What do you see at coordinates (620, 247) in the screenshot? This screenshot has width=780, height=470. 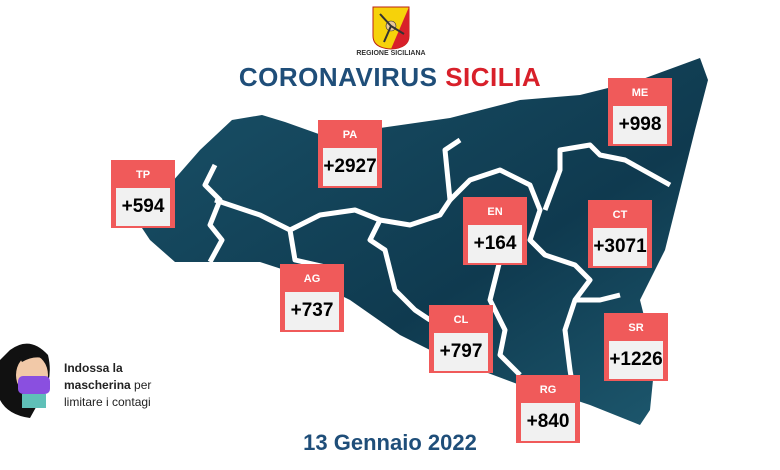 I see `province-value: +3071` at bounding box center [620, 247].